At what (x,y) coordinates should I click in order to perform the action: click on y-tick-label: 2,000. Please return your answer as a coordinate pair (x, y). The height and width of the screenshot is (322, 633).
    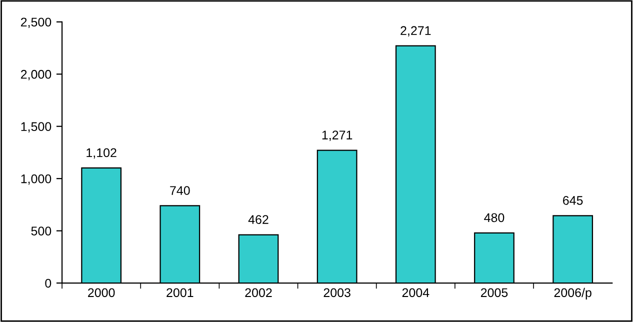
    Looking at the image, I should click on (36, 75).